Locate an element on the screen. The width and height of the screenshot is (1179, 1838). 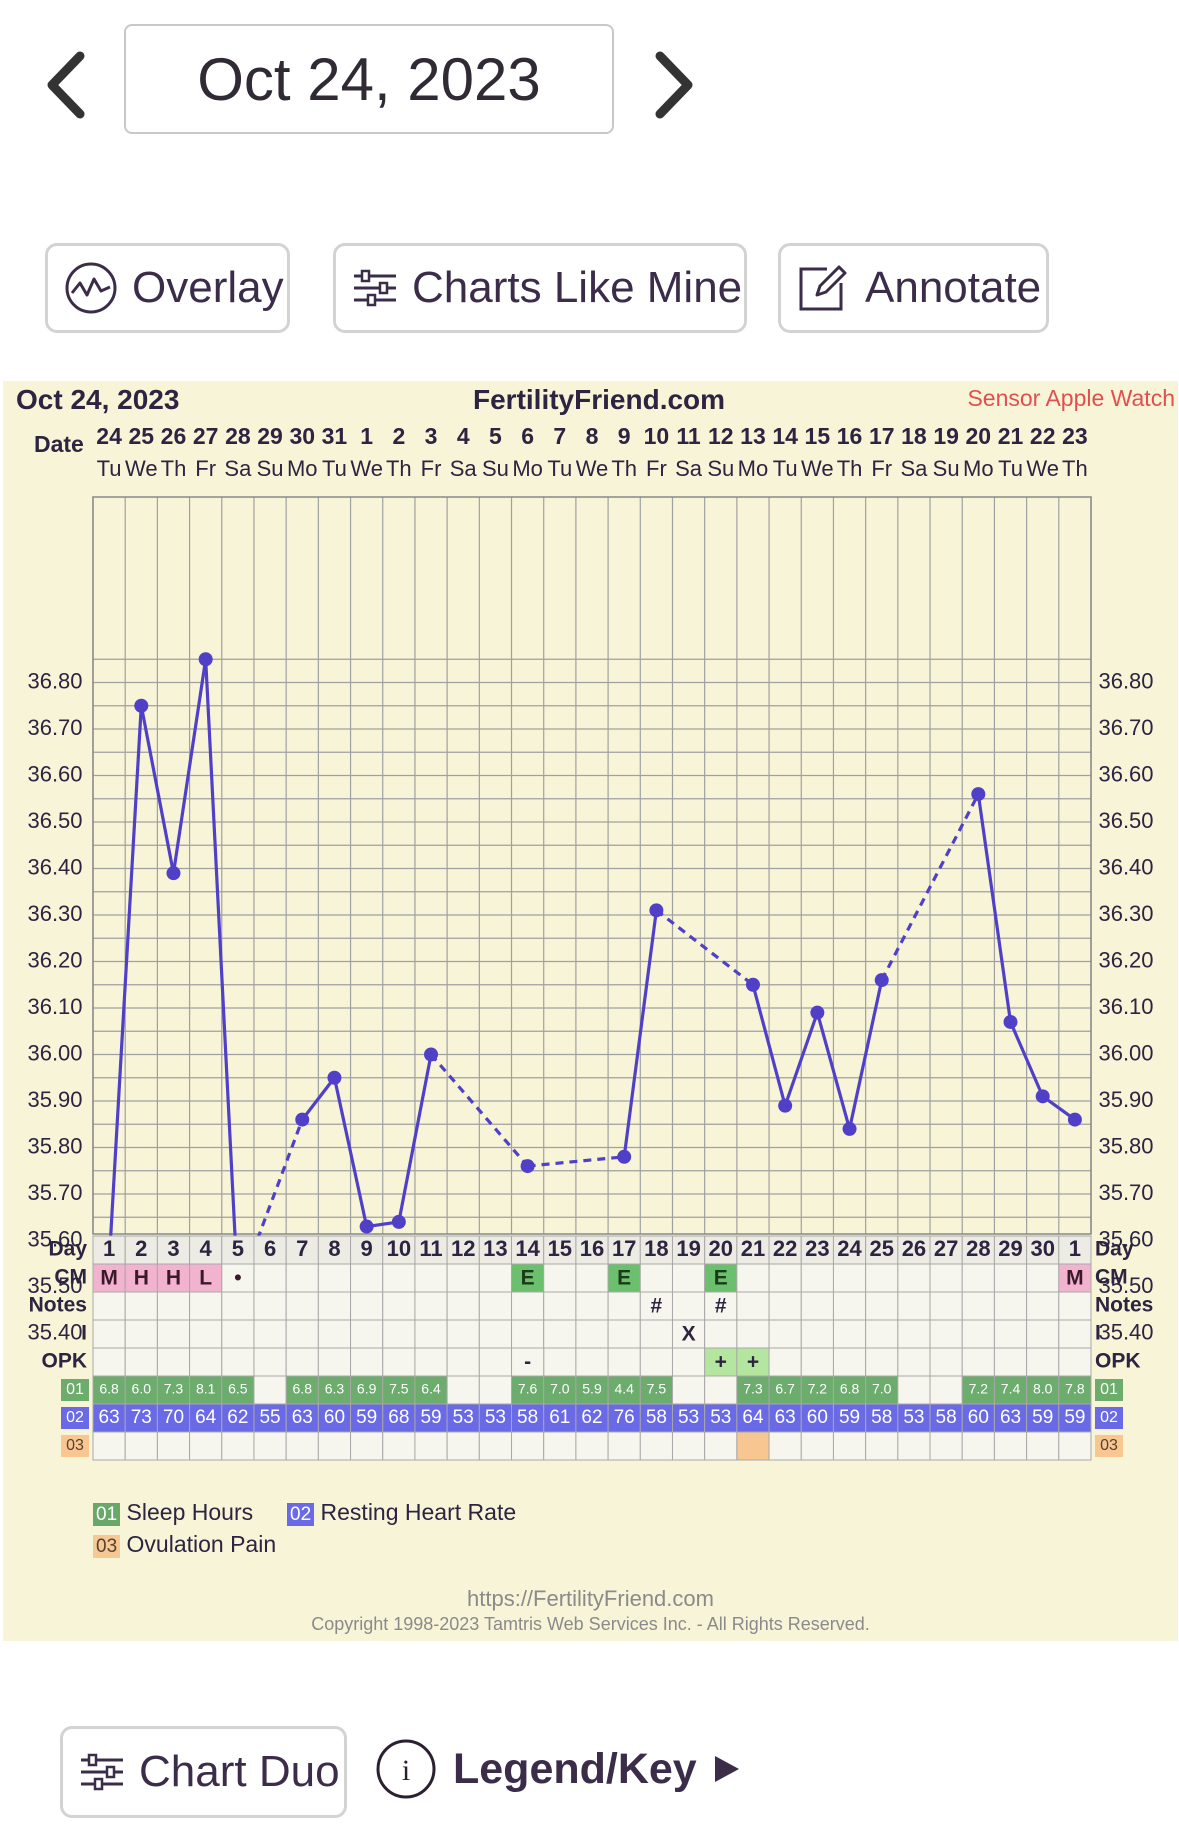
date-tick-label: 10 is located at coordinates (657, 436).